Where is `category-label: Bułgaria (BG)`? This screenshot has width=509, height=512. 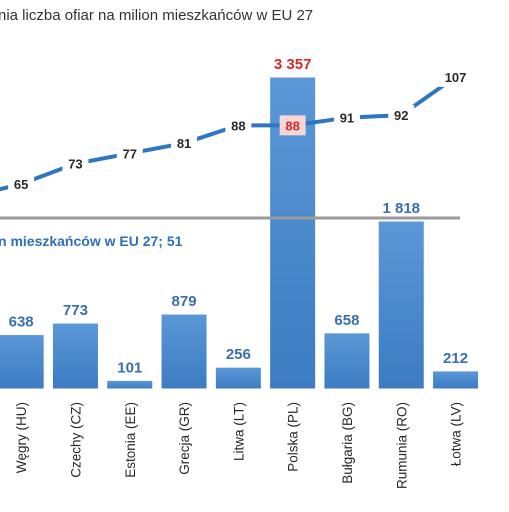
category-label: Bułgaria (BG) is located at coordinates (347, 443).